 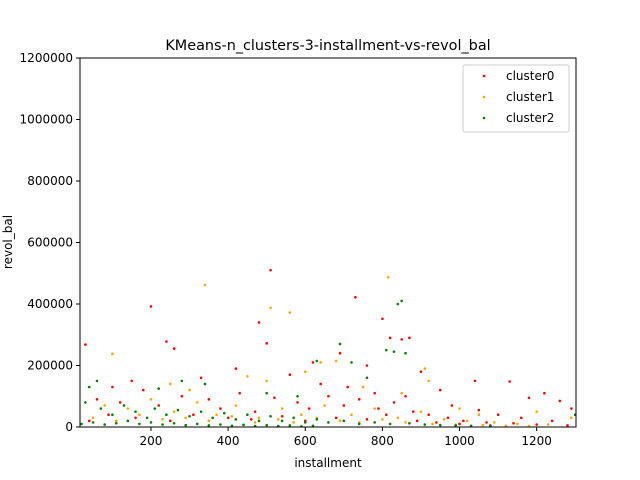 What do you see at coordinates (346, 437) in the screenshot?
I see `x-axis: 200 400 600 800 1000 1200` at bounding box center [346, 437].